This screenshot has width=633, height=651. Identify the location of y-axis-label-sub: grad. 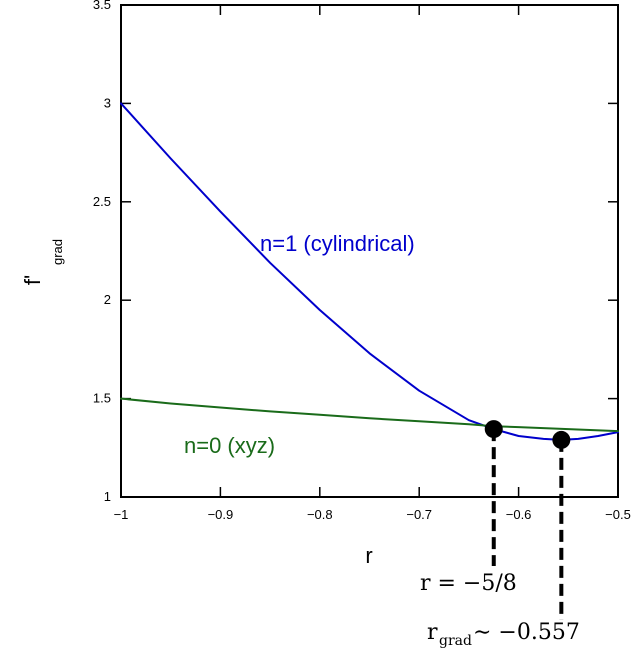
(57, 252).